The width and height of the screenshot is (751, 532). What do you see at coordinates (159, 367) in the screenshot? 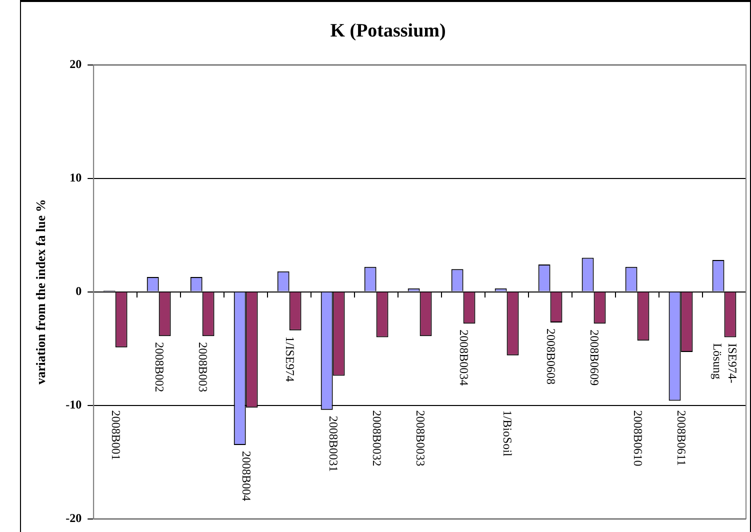
I see `x-tick-label: 2008B002` at bounding box center [159, 367].